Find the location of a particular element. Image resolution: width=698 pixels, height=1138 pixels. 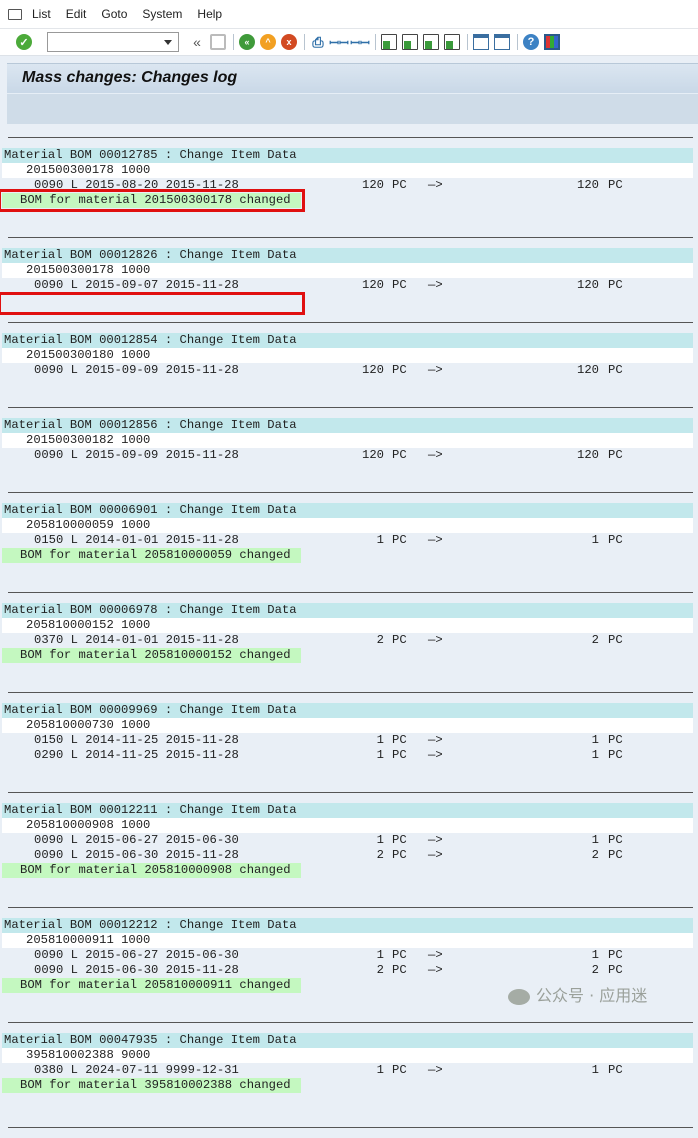

material-plant: 205810000908 1000 is located at coordinates (347, 825).